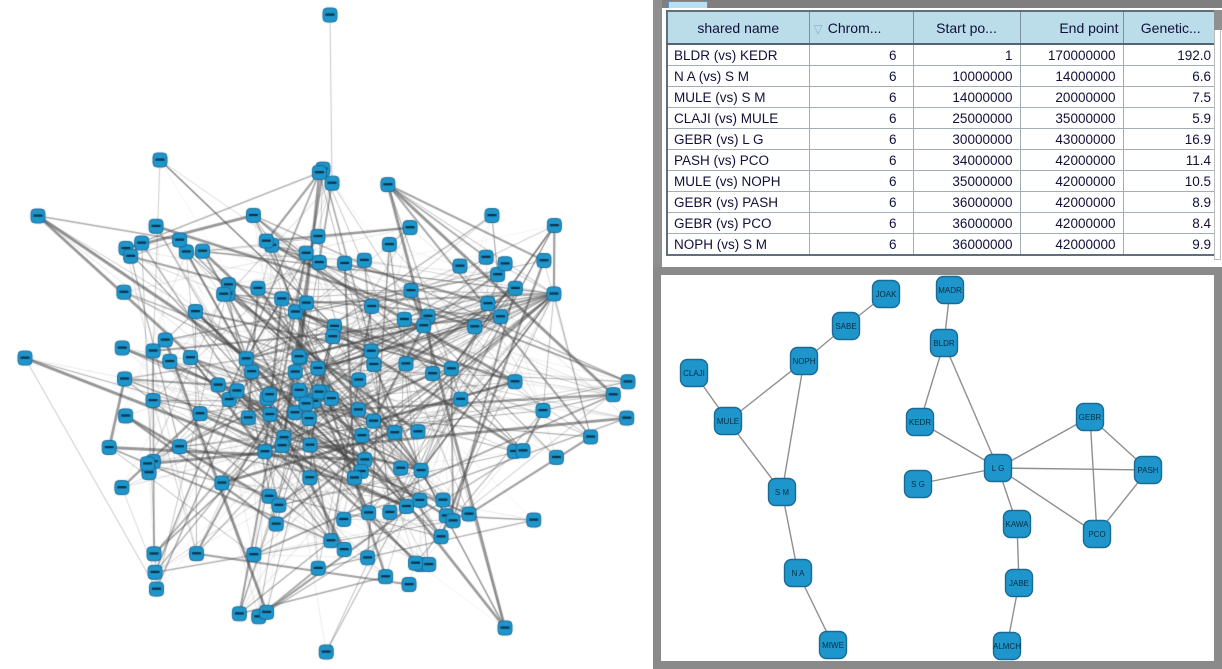 The width and height of the screenshot is (1222, 669). What do you see at coordinates (694, 373) in the screenshot?
I see `node-claji: CLAJI` at bounding box center [694, 373].